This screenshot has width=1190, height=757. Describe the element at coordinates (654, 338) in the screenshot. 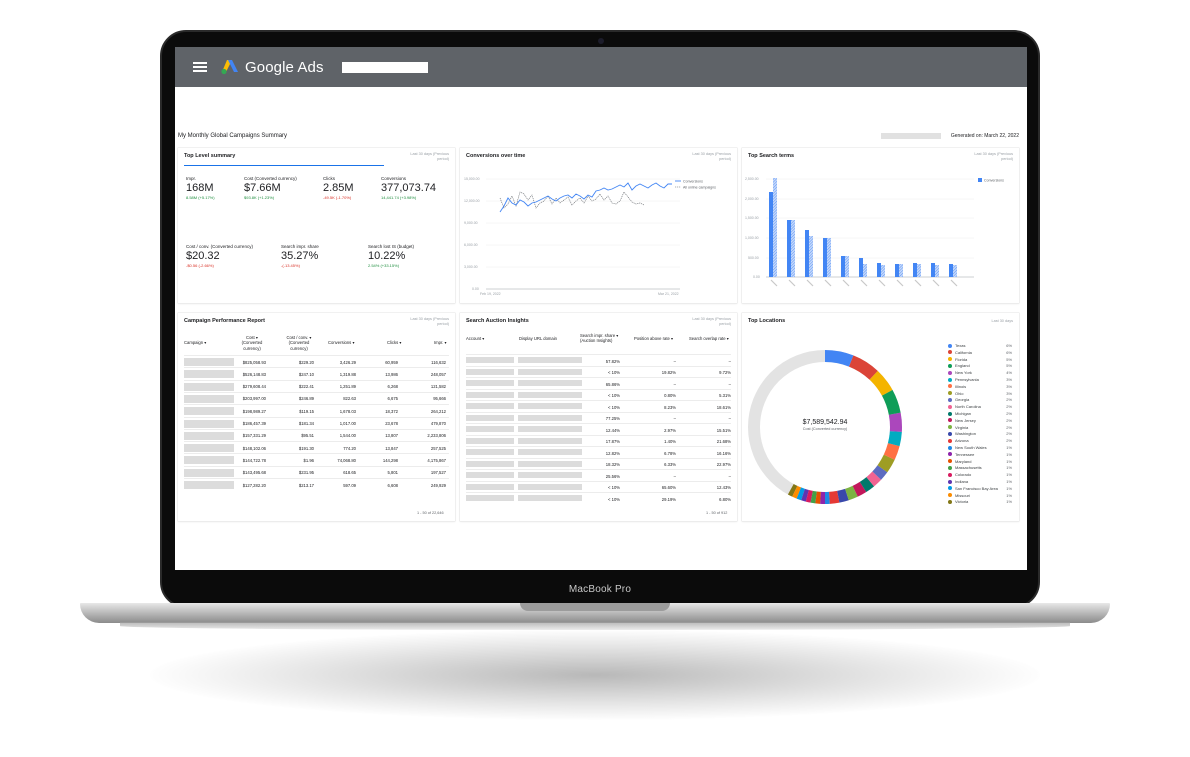

I see `col-position-above: Position above rate ▾` at that location.